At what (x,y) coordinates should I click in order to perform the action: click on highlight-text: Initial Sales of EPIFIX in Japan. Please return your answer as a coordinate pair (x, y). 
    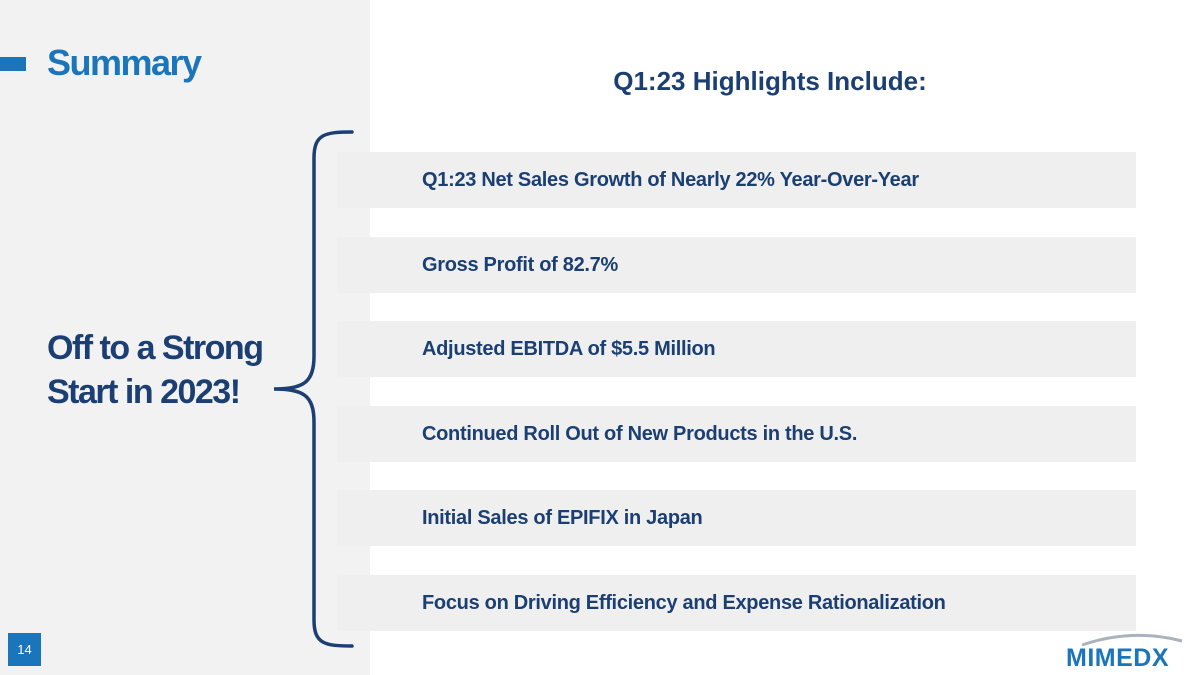
    Looking at the image, I should click on (562, 517).